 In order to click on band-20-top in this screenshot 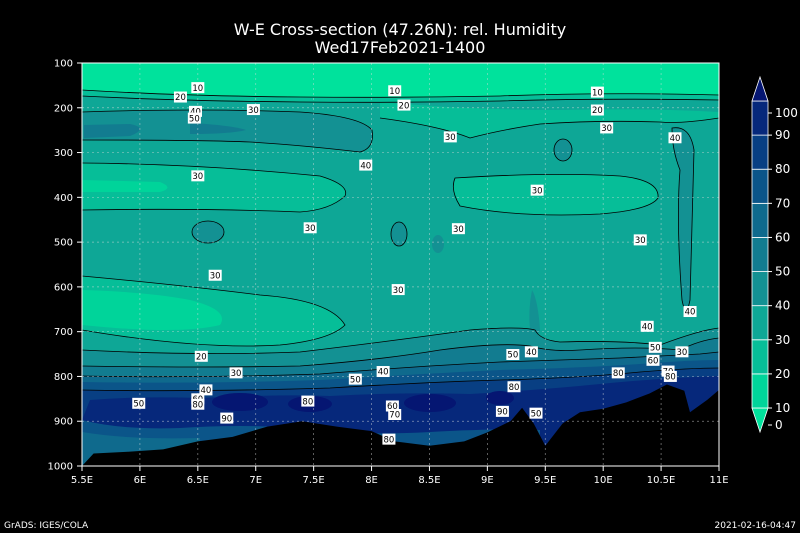, I will do `click(400, 96)`.